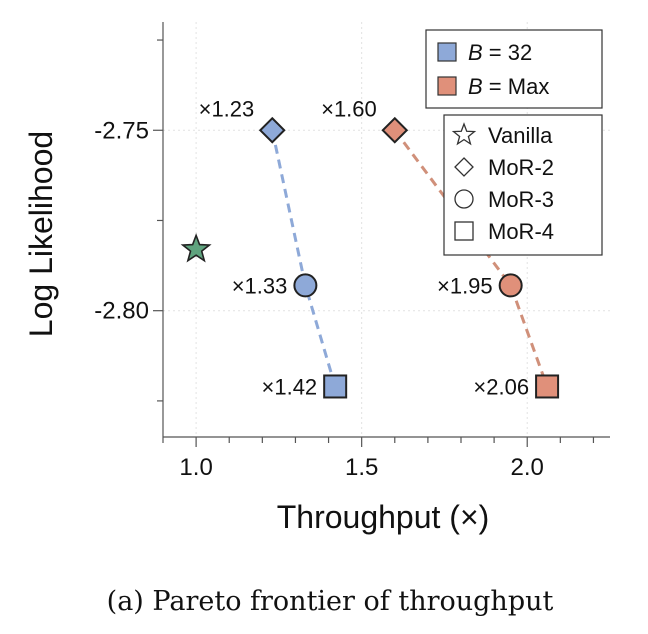 This screenshot has height=634, width=648. Describe the element at coordinates (290, 386) in the screenshot. I see `annotation-s0-2: ×1.42` at that location.